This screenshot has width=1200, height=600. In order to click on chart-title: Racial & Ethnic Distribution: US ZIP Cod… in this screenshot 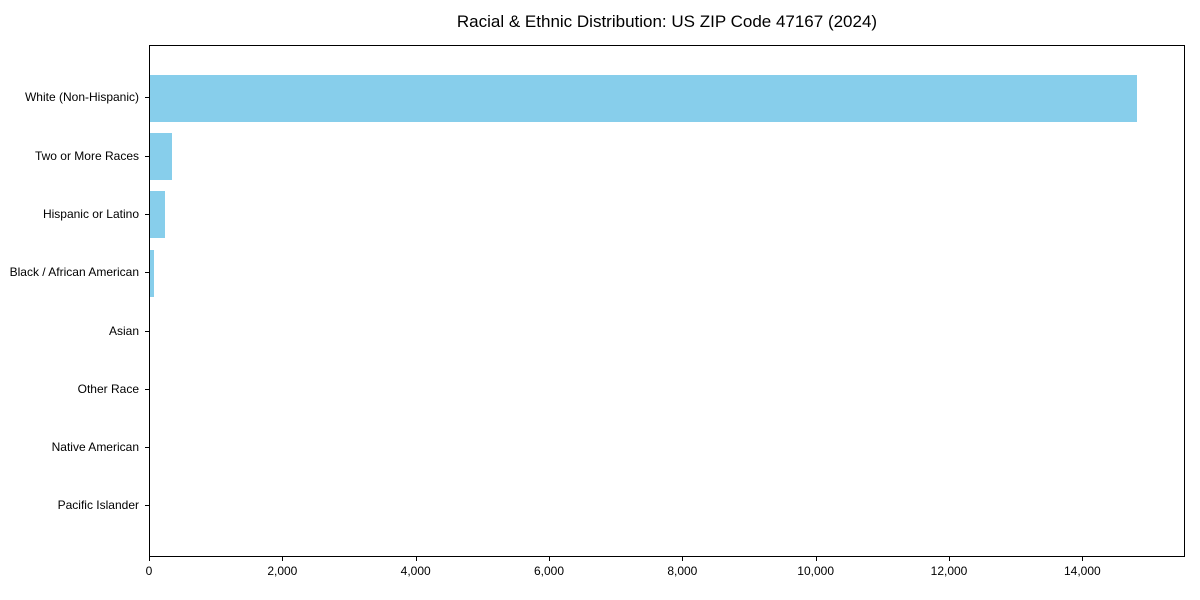, I will do `click(667, 21)`.